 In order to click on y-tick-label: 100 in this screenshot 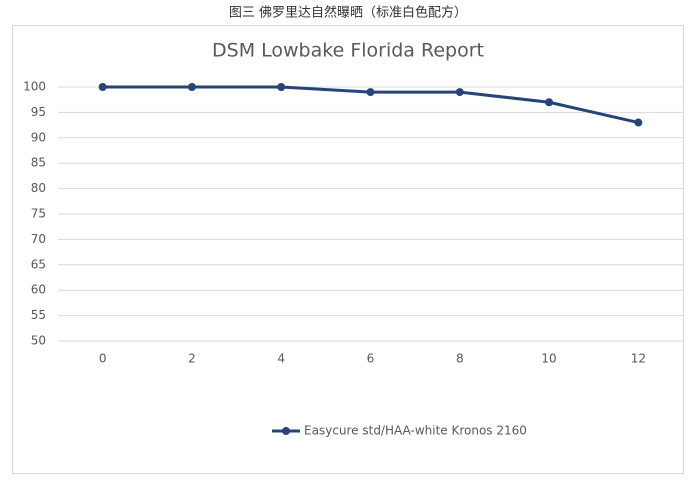, I will do `click(34, 87)`.